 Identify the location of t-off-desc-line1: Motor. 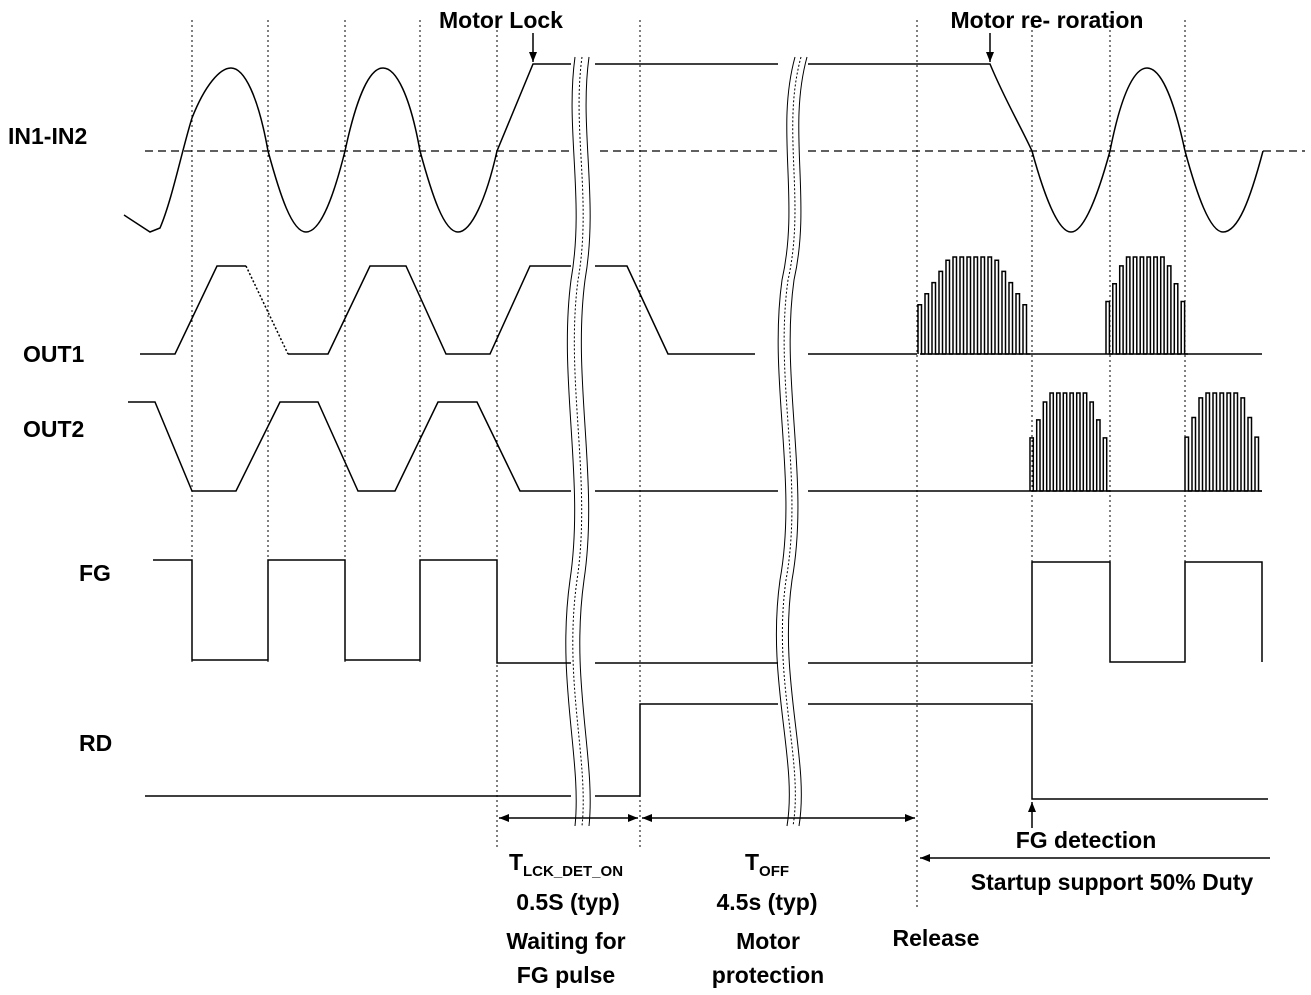
(768, 941).